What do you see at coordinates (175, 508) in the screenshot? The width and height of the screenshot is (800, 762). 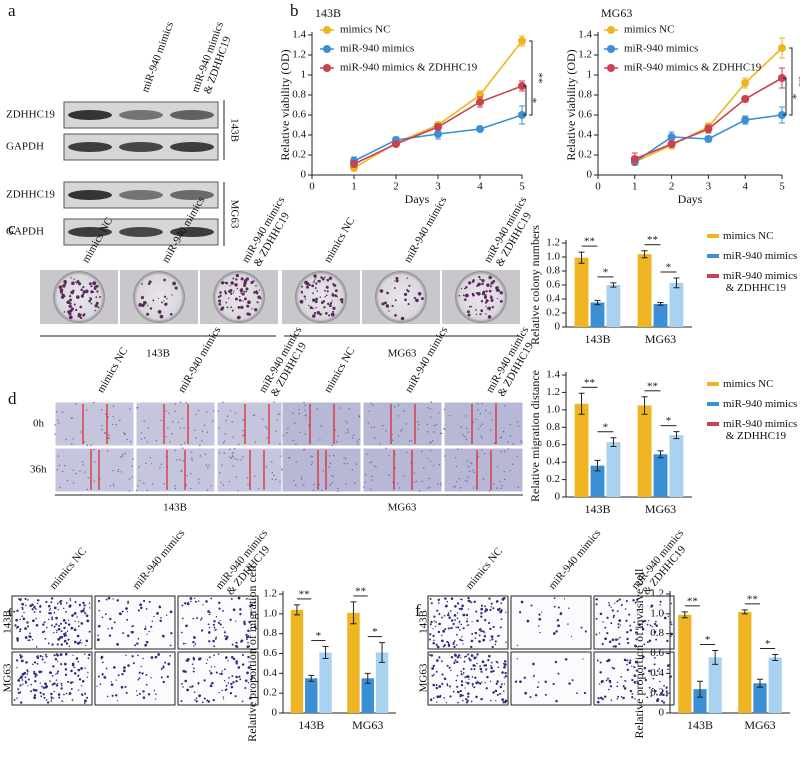 I see `group-label: 143B` at bounding box center [175, 508].